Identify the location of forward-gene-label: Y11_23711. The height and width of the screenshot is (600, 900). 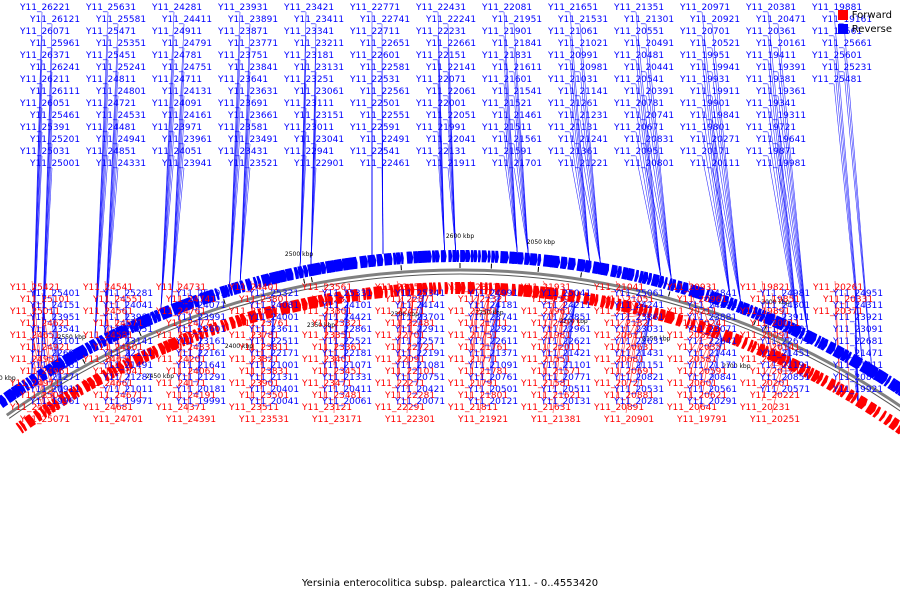
(253, 312).